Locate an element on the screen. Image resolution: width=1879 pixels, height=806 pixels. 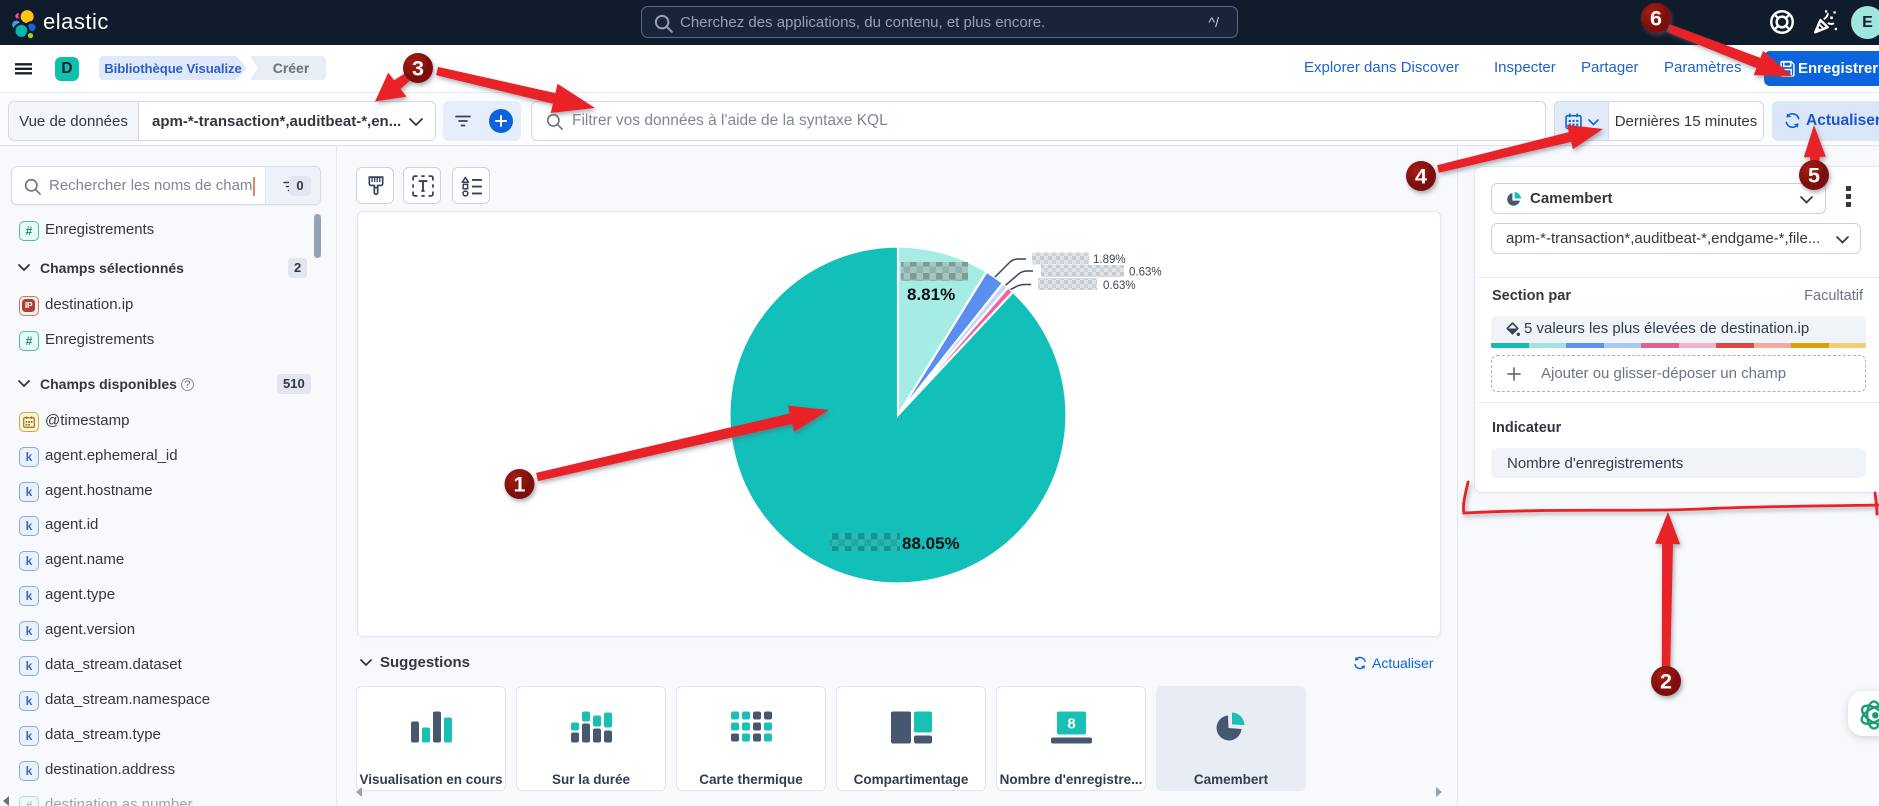
svg-text: 3 is located at coordinates (418, 69).